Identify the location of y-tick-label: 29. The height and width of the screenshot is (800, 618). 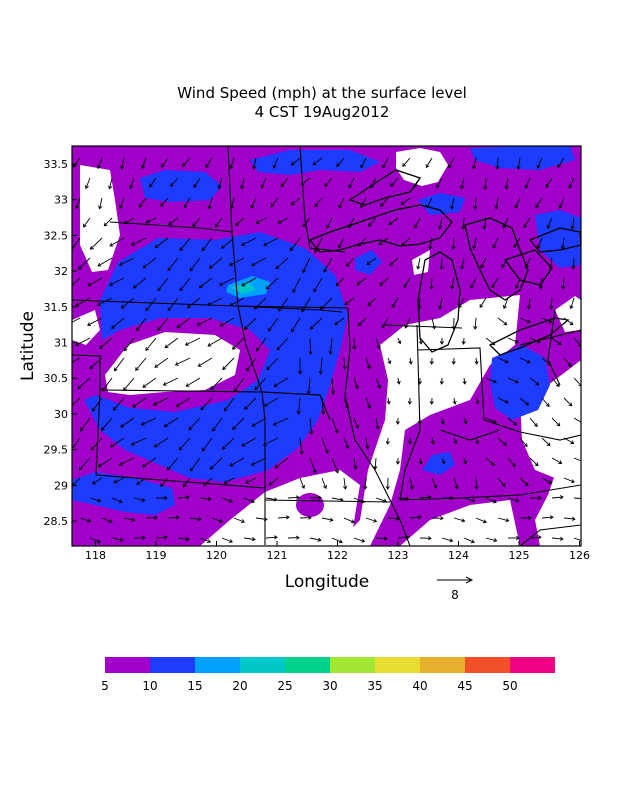
(61, 485).